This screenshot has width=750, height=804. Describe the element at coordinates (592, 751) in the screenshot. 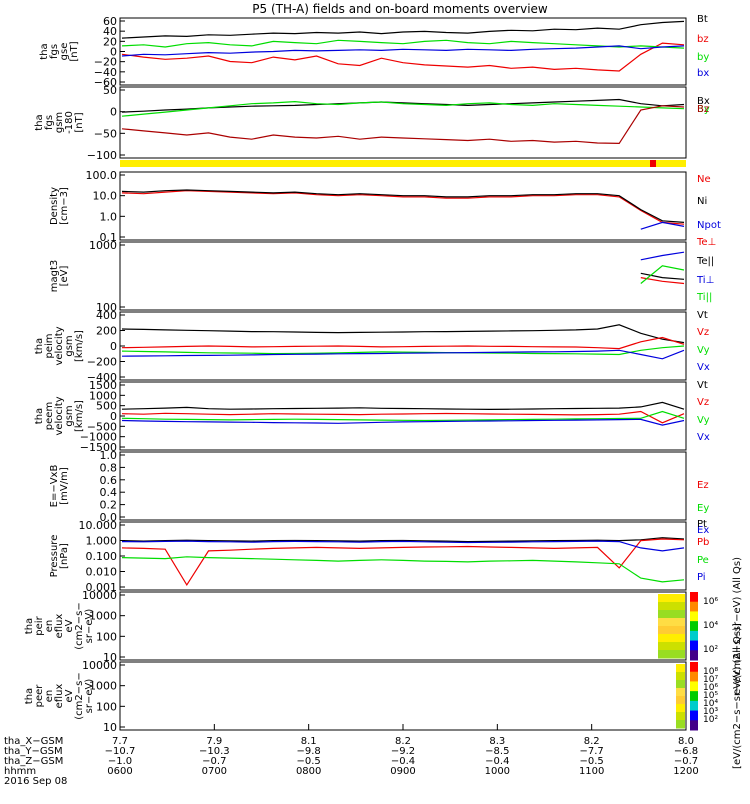

I see `x-tick-label: −7.7` at that location.